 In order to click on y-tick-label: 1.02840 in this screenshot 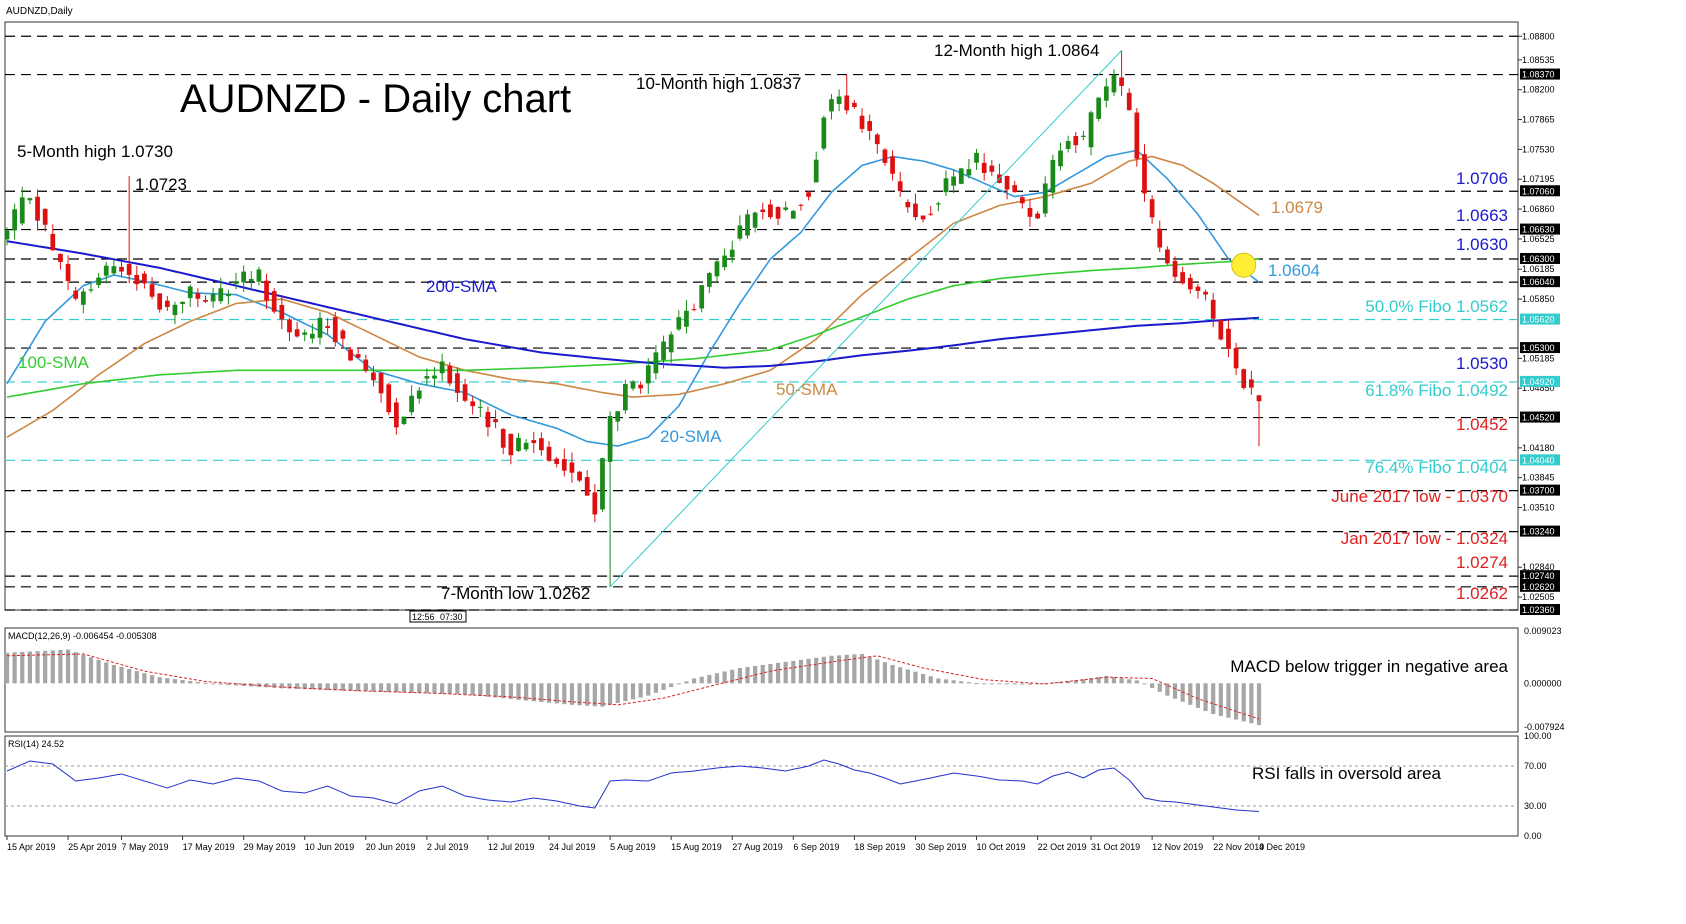, I will do `click(1538, 567)`.